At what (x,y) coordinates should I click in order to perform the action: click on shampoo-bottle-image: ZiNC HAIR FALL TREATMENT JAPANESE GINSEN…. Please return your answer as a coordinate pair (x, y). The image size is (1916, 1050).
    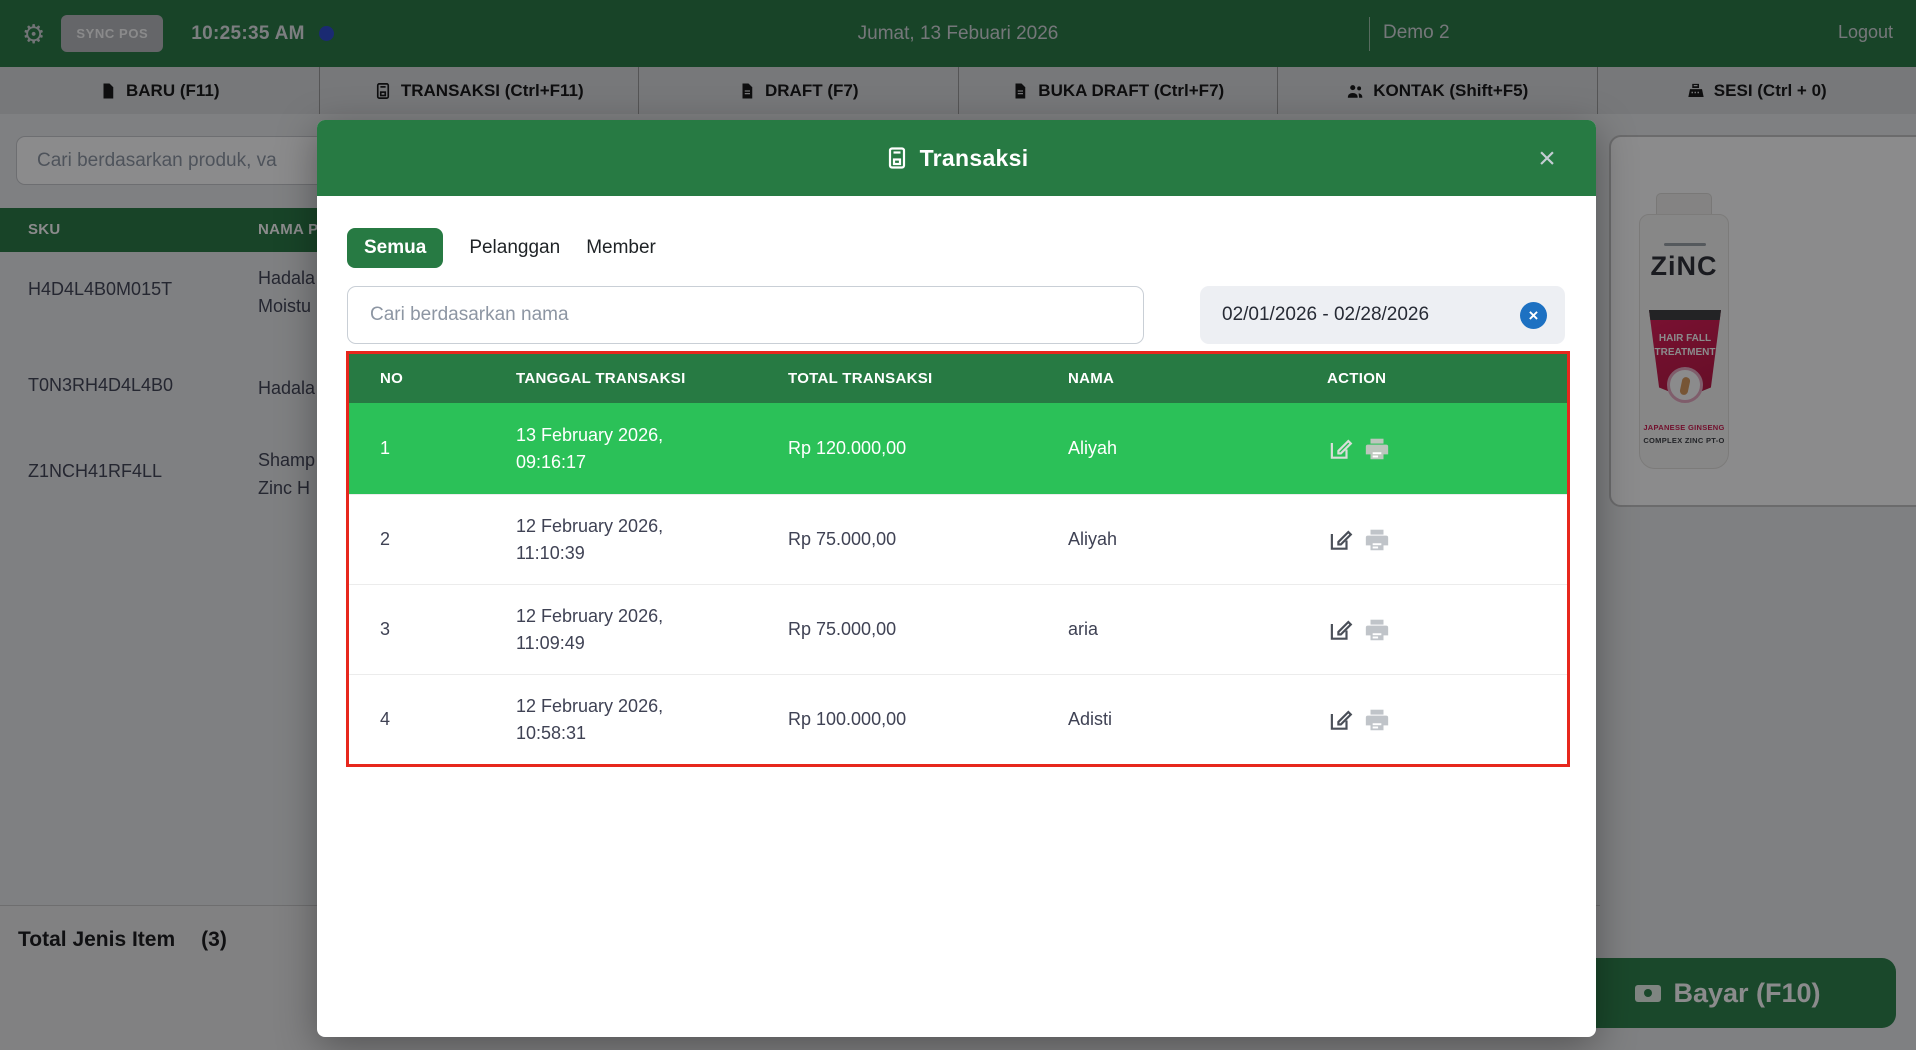
    Looking at the image, I should click on (1684, 331).